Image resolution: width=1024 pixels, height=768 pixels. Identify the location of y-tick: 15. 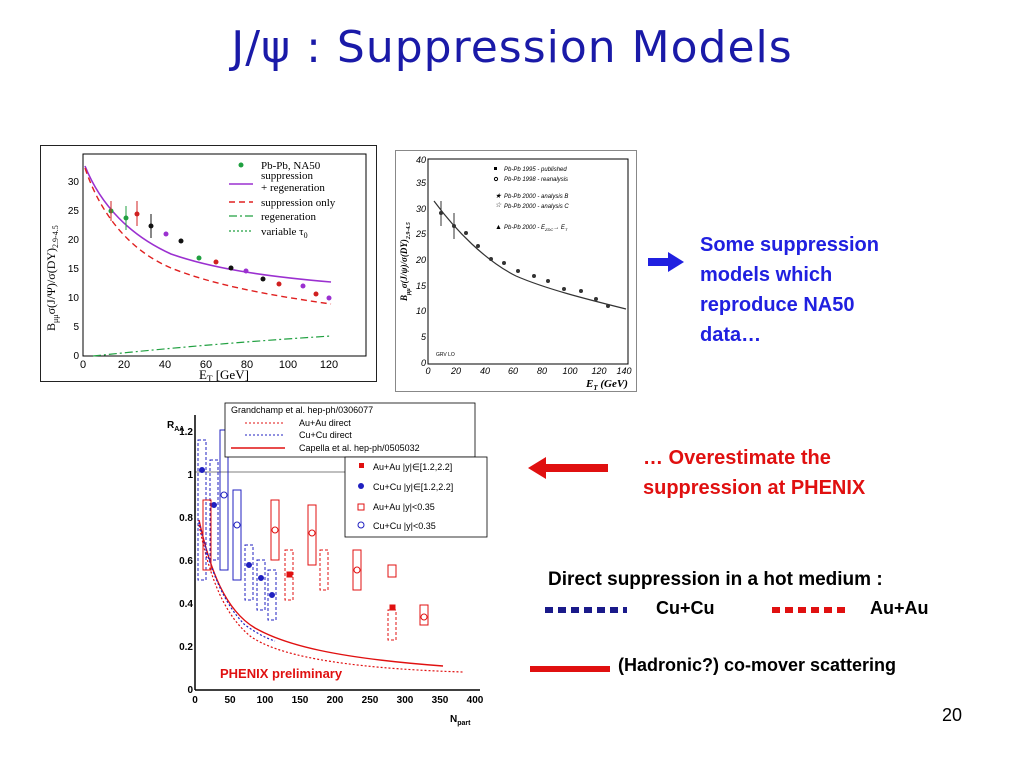
(74, 269).